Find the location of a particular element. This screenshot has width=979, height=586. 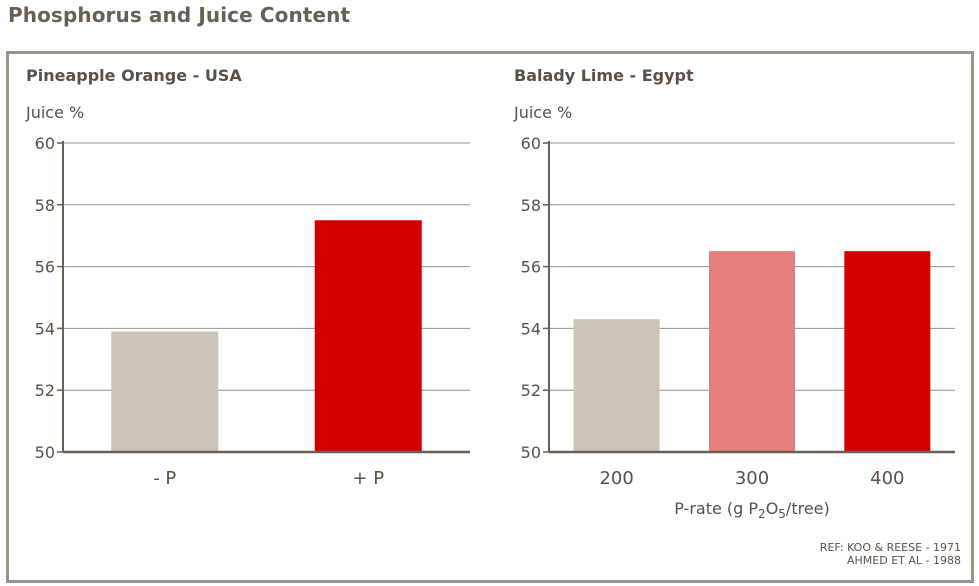

right-panel-title: Balady Lime - Egypt is located at coordinates (604, 75).